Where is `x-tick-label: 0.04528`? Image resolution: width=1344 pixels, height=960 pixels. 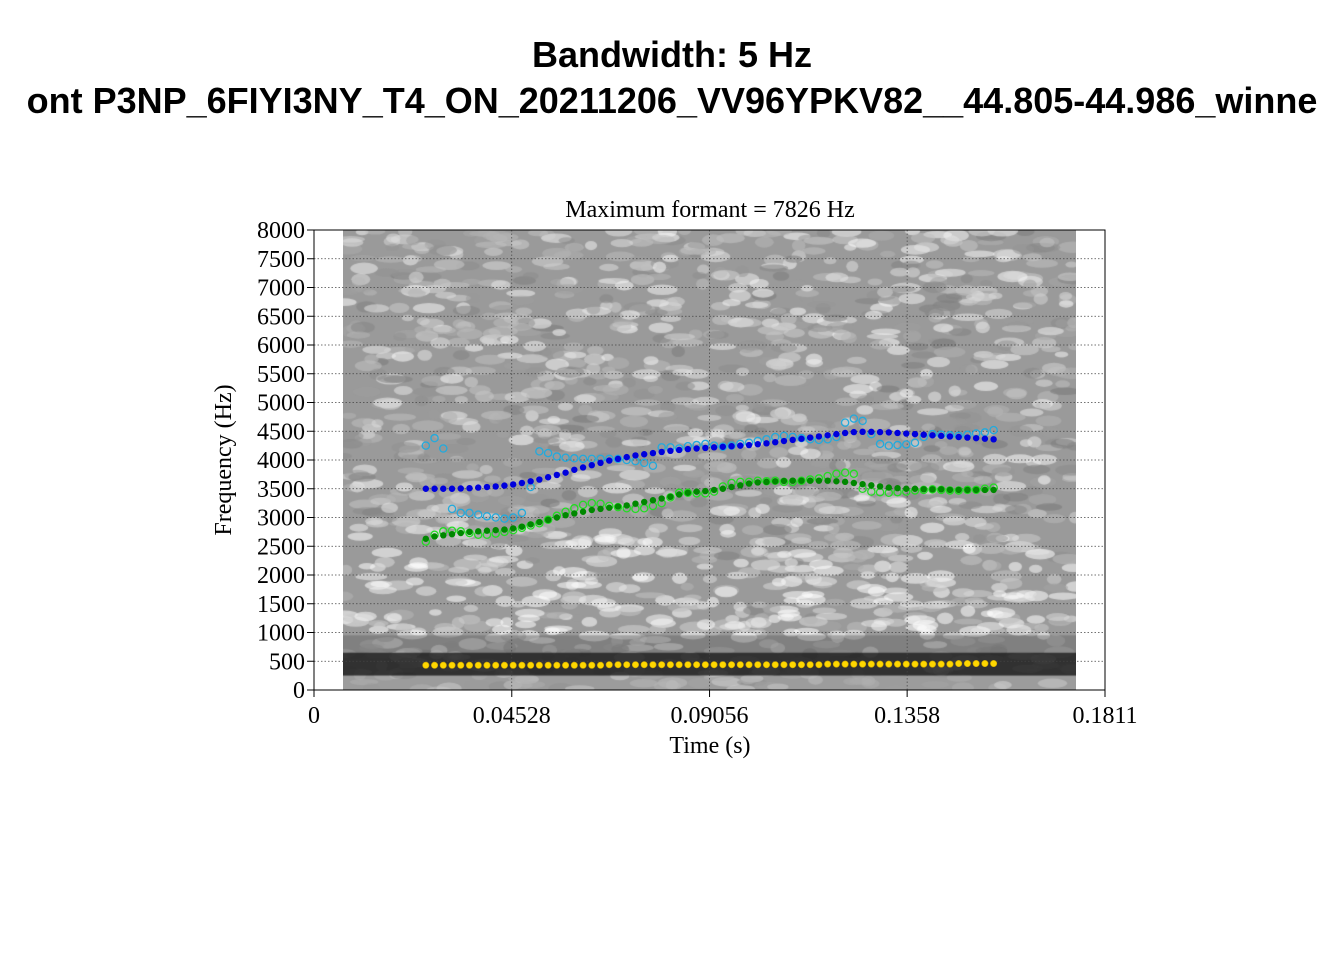 x-tick-label: 0.04528 is located at coordinates (512, 716).